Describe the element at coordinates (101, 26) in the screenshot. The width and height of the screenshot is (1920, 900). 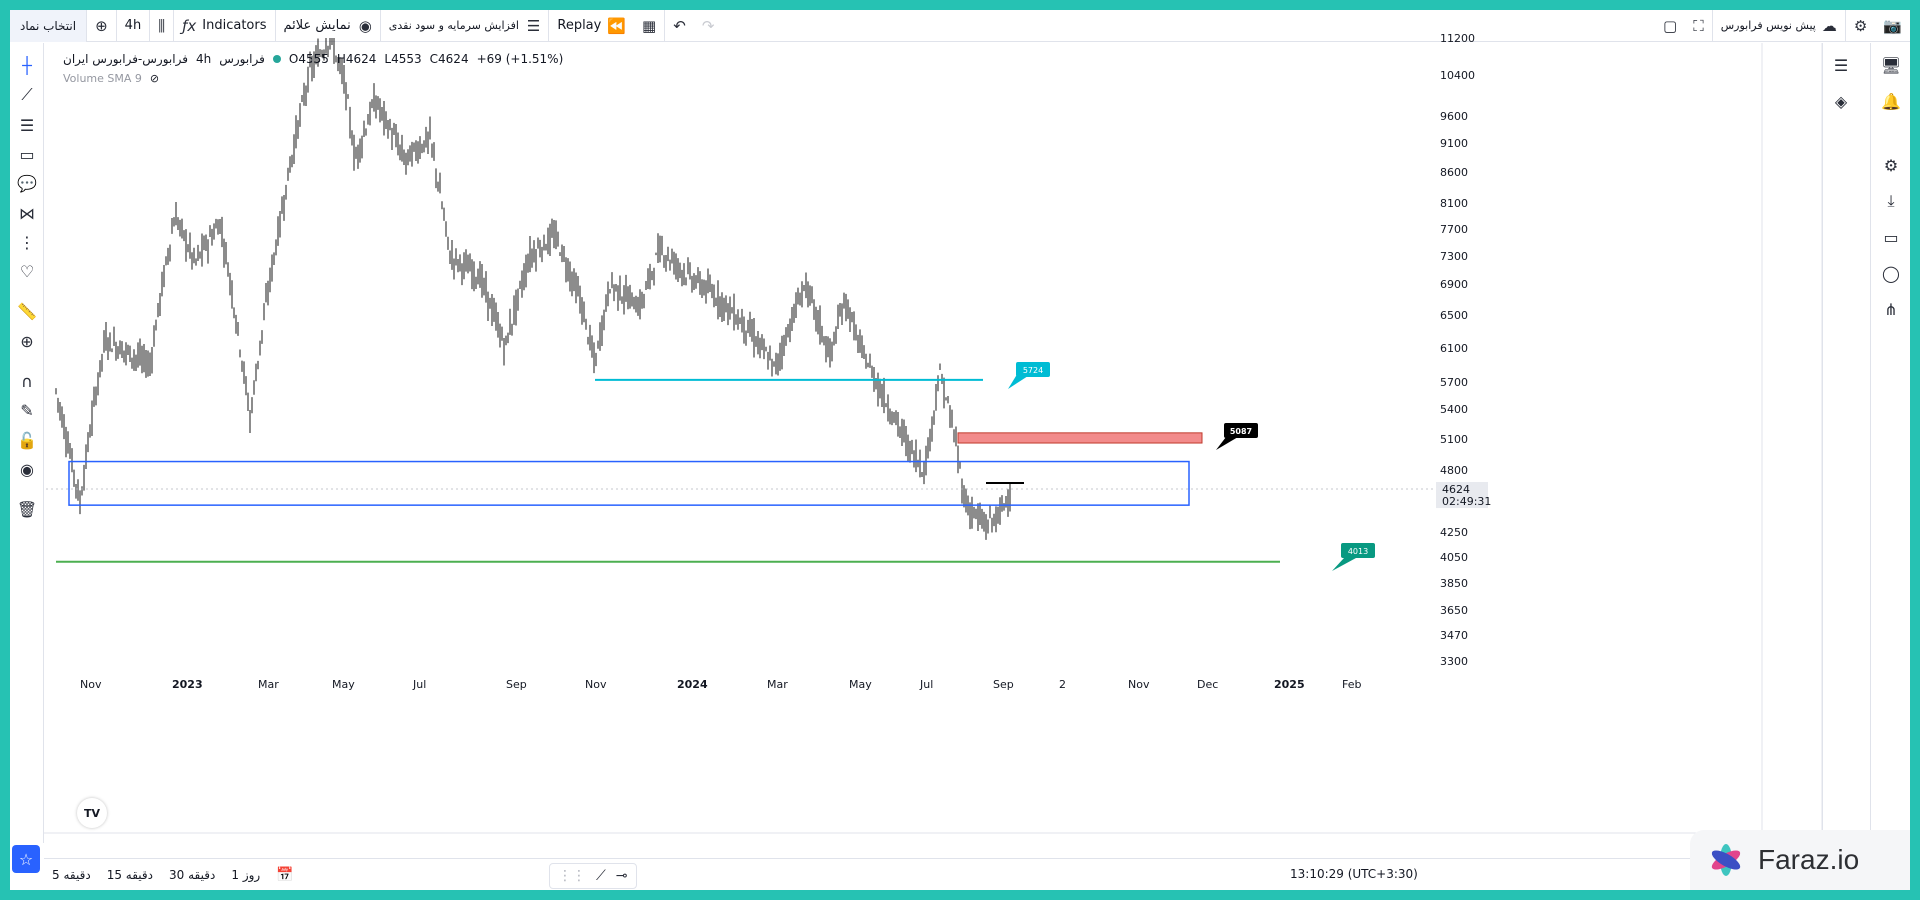
I see `add-symbol-button: ⊕` at that location.